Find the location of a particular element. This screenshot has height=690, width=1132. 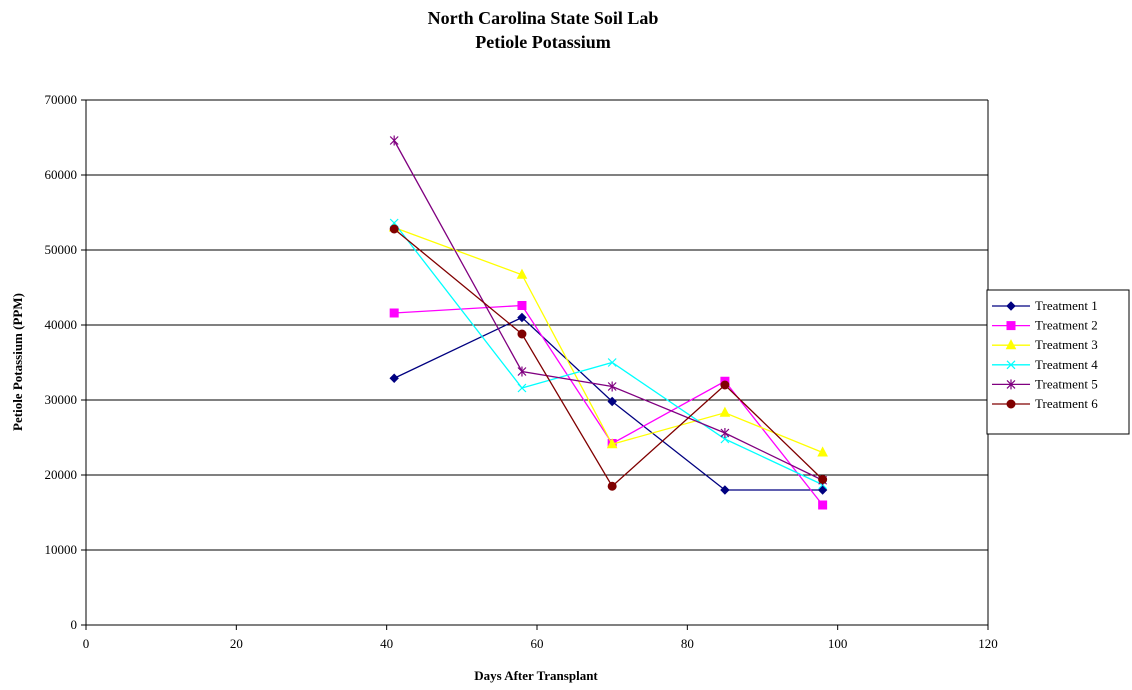

legend-label: Treatment 5 is located at coordinates (1066, 383).